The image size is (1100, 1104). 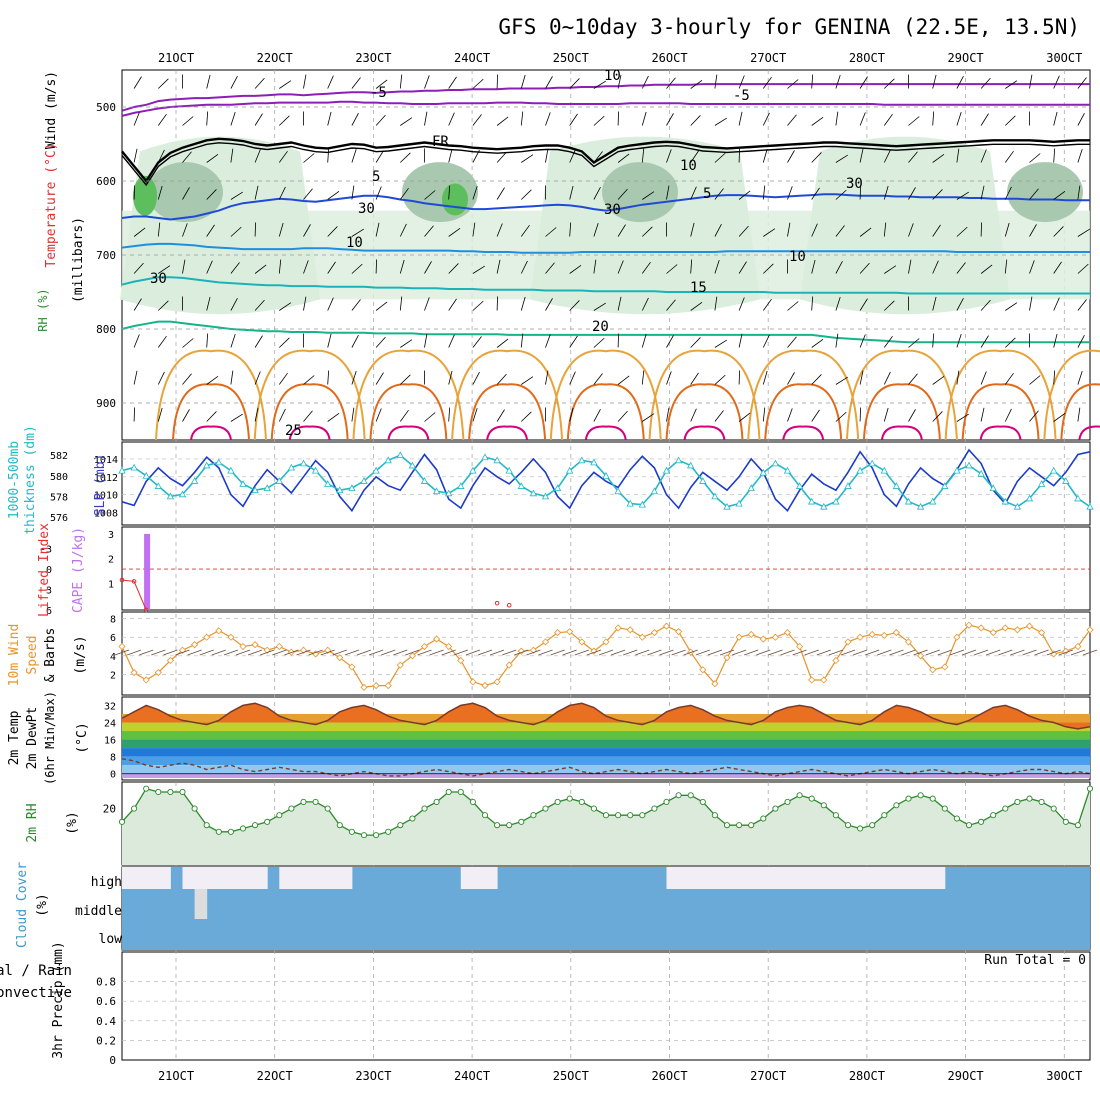 What do you see at coordinates (22, 905) in the screenshot?
I see `axis-label: Cloud Cover` at bounding box center [22, 905].